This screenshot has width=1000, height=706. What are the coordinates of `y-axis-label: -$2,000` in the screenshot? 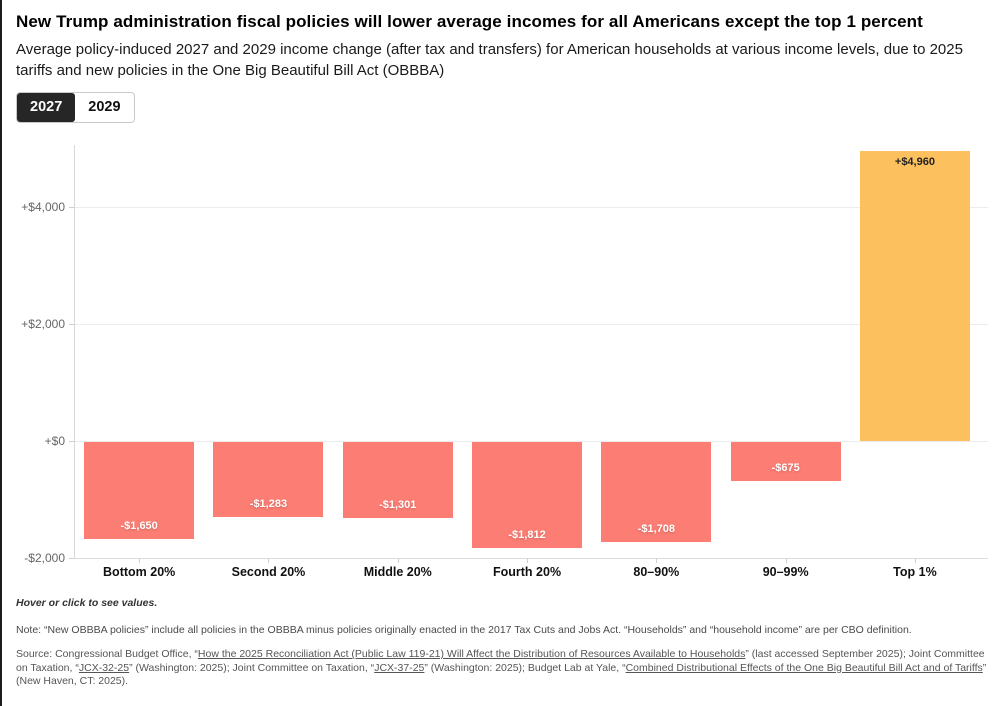 It's located at (44, 558).